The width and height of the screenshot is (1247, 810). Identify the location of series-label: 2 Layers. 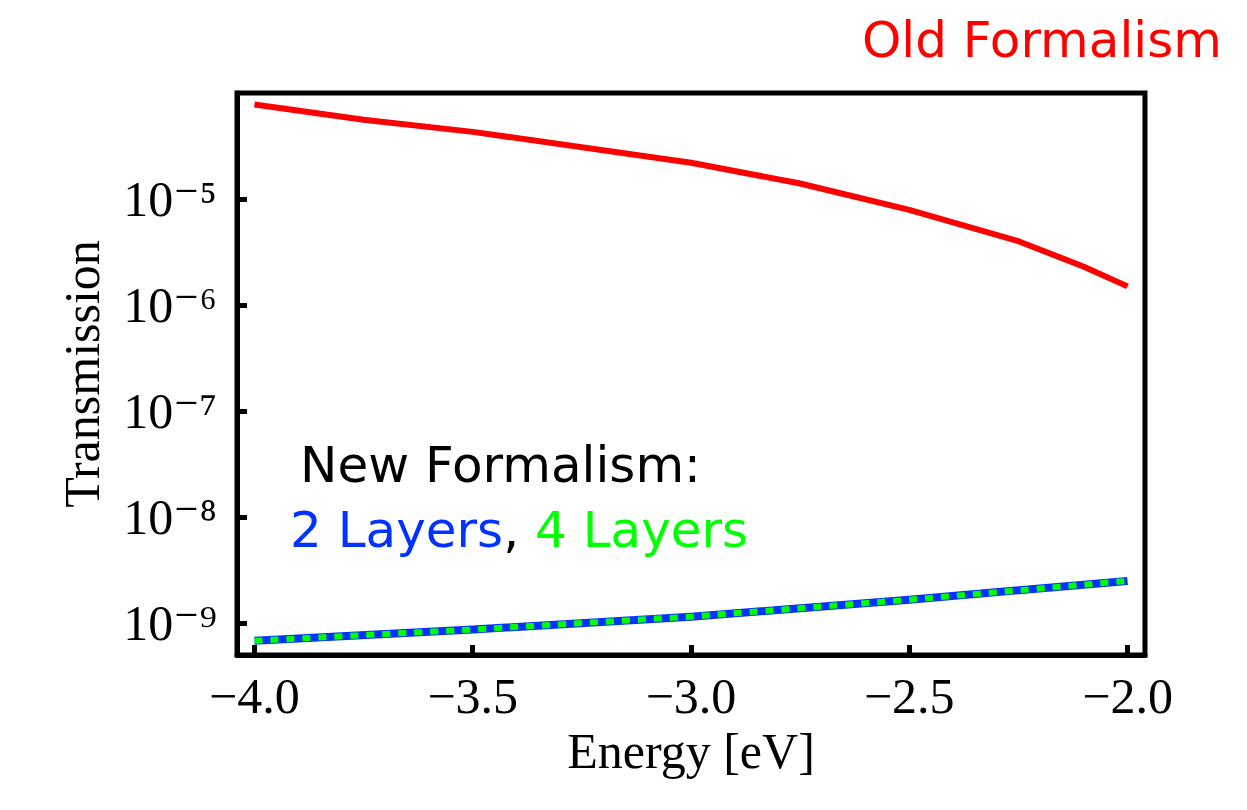
(397, 530).